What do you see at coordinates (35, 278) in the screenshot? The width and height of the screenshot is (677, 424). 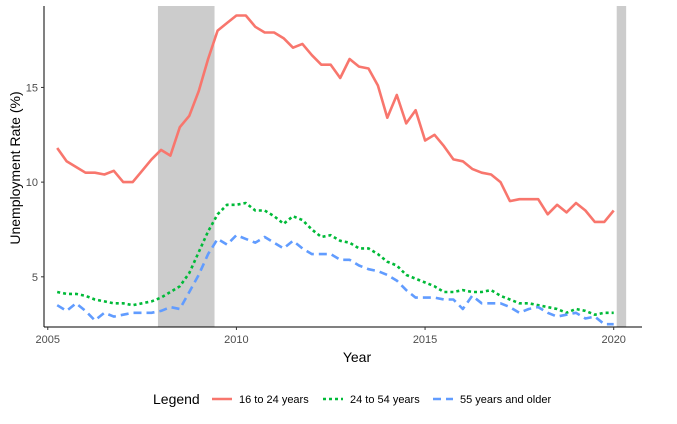 I see `y-tick-label-5: 5` at bounding box center [35, 278].